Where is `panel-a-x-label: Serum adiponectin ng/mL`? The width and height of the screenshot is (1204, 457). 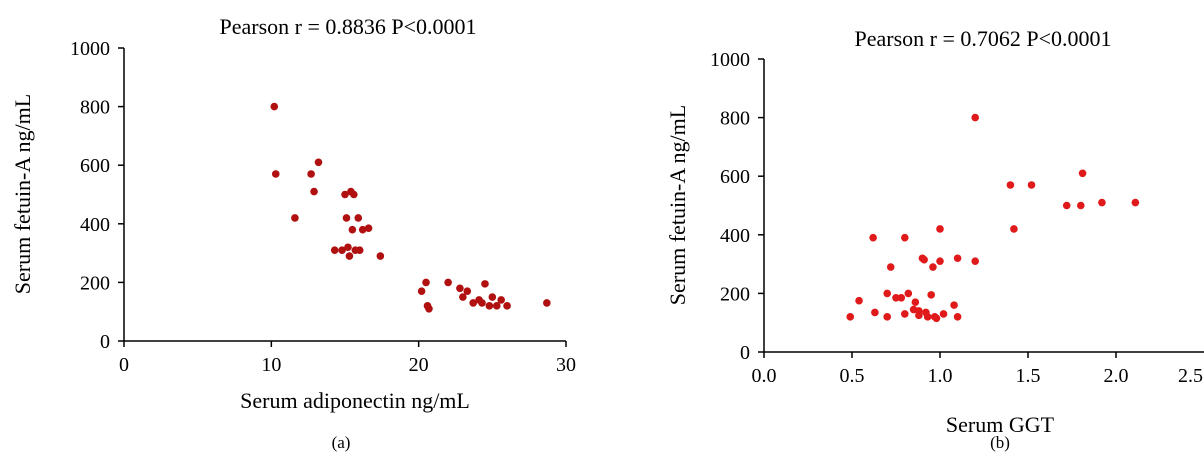
panel-a-x-label: Serum adiponectin ng/mL is located at coordinates (355, 400).